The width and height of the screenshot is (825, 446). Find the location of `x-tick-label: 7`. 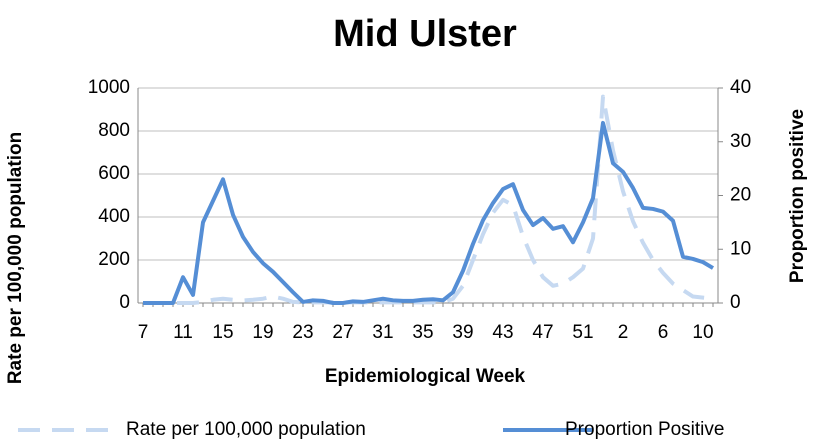

x-tick-label: 7 is located at coordinates (143, 332).